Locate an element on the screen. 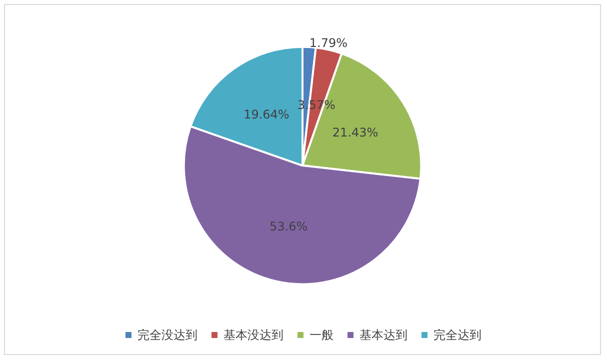 The height and width of the screenshot is (361, 607). data-label: 53.6% is located at coordinates (289, 226).